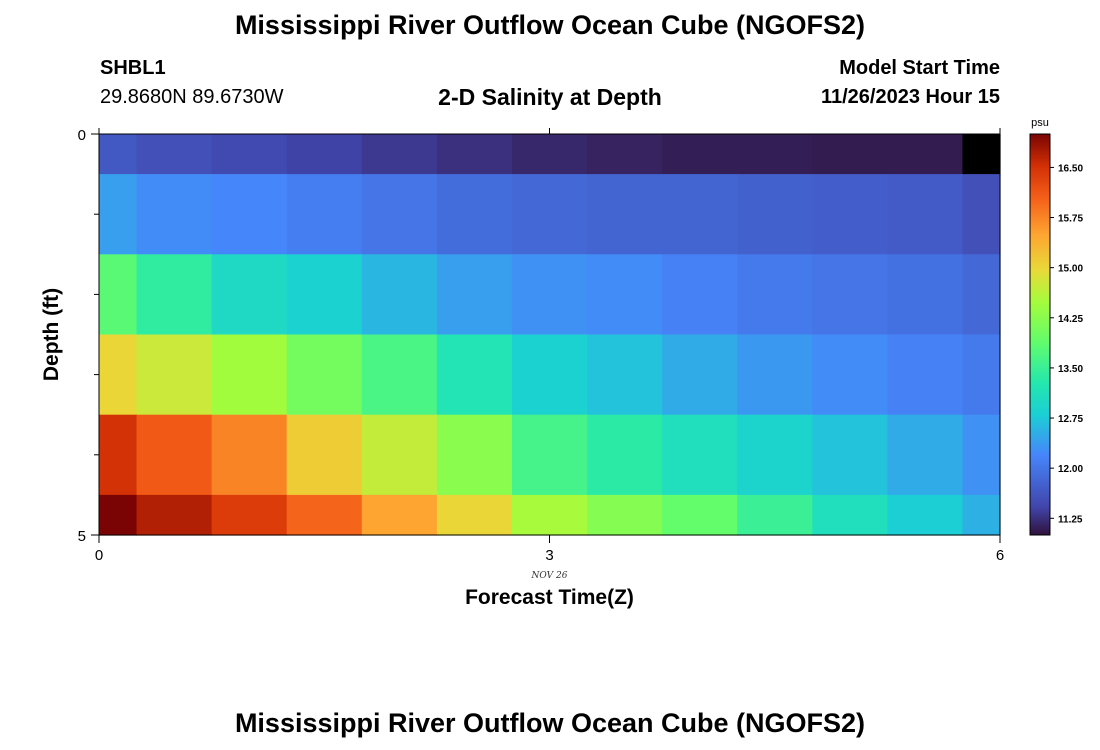 Image resolution: width=1100 pixels, height=750 pixels. Describe the element at coordinates (1070, 419) in the screenshot. I see `colorbar-tick-label: 12.75` at that location.